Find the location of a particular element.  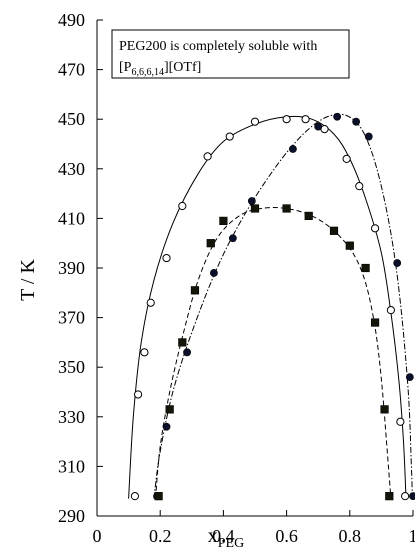

y-tick-label: 350 is located at coordinates (71, 367).